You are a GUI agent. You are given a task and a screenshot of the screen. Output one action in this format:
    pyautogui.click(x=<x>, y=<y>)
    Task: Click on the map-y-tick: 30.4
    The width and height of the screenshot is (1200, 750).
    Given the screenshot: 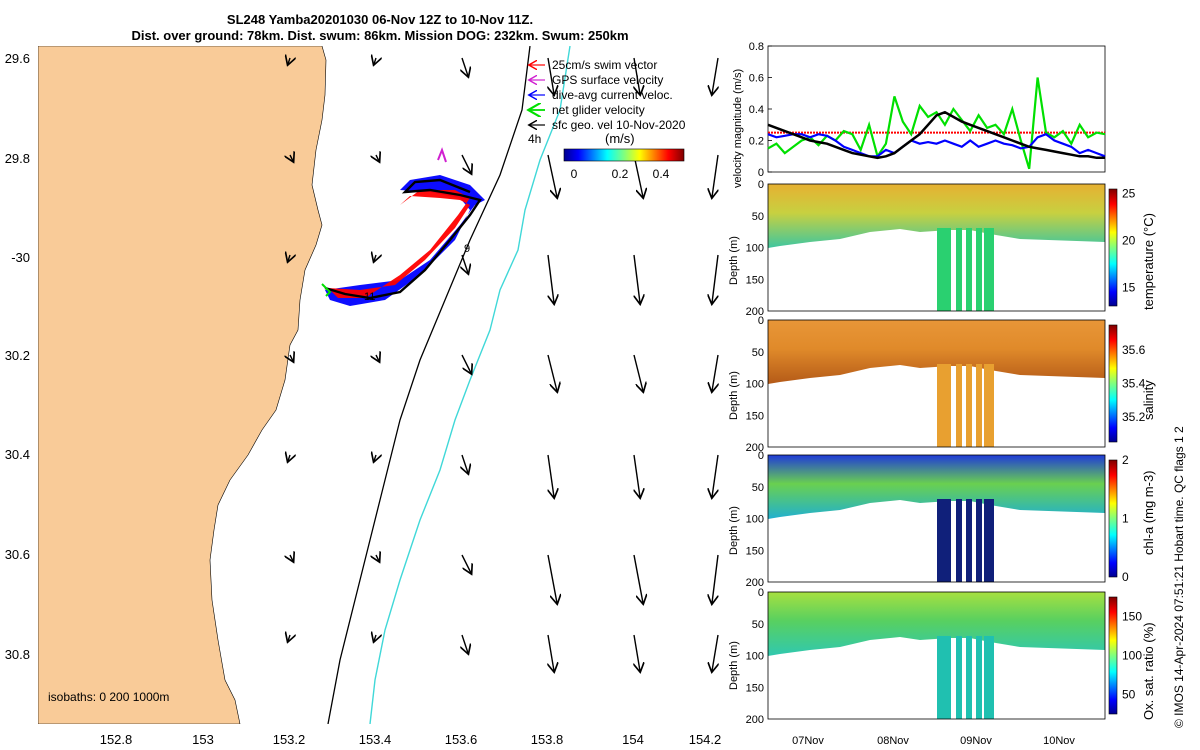 What is the action you would take?
    pyautogui.click(x=17, y=454)
    